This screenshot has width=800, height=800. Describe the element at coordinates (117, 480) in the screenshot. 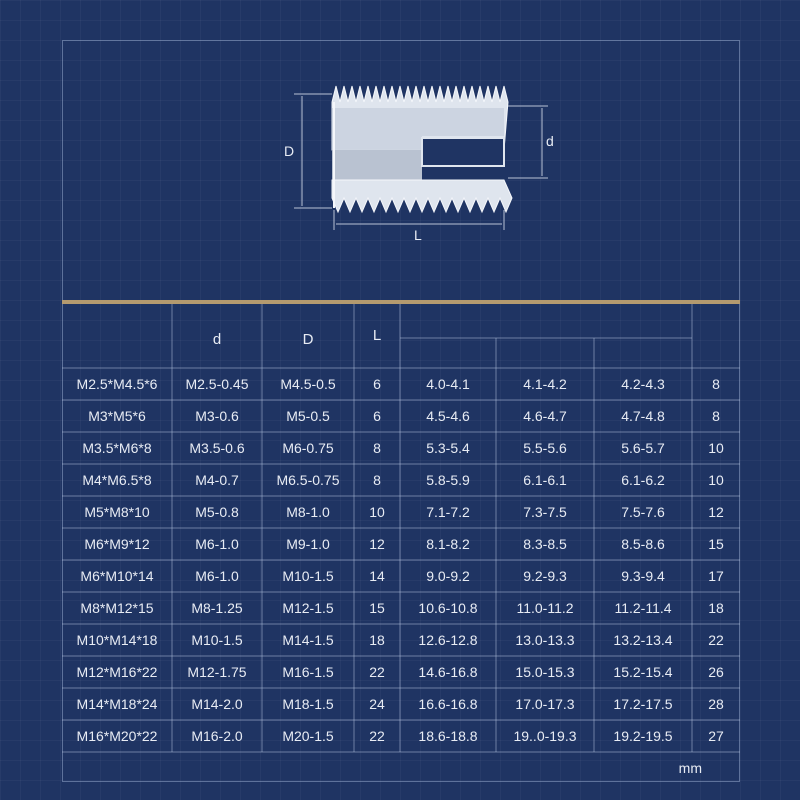

I see `table-cell: M4*M6.5*8` at that location.